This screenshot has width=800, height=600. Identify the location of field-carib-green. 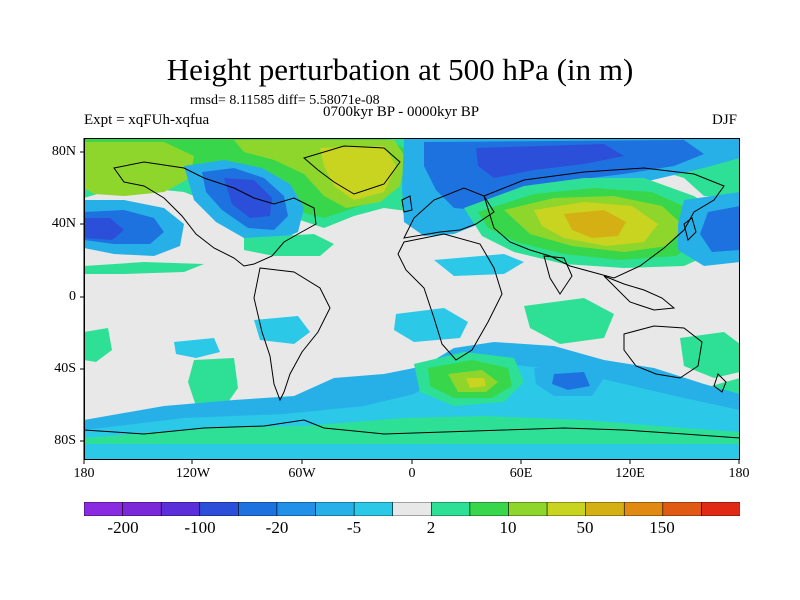
(289, 245).